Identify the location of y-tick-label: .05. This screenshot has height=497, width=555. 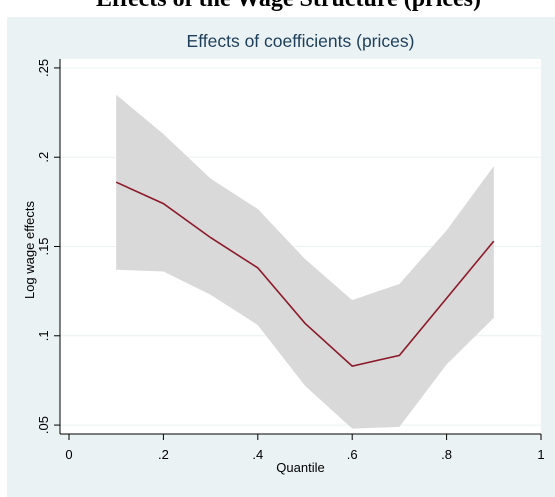
(43, 425).